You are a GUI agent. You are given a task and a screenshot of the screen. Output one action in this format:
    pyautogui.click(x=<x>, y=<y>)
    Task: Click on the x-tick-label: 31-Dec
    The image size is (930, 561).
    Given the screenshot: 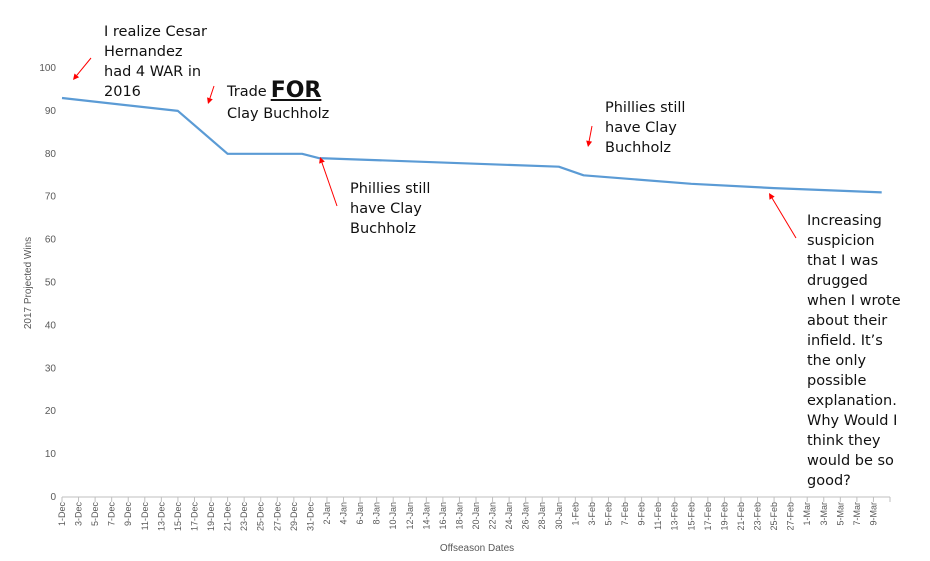 What is the action you would take?
    pyautogui.click(x=310, y=517)
    